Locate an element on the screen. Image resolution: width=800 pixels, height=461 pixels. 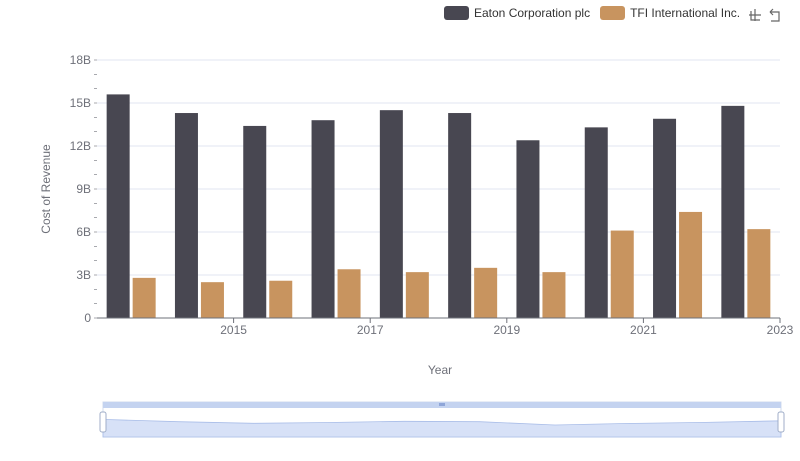
bar-tfi-2023 is located at coordinates (759, 273).